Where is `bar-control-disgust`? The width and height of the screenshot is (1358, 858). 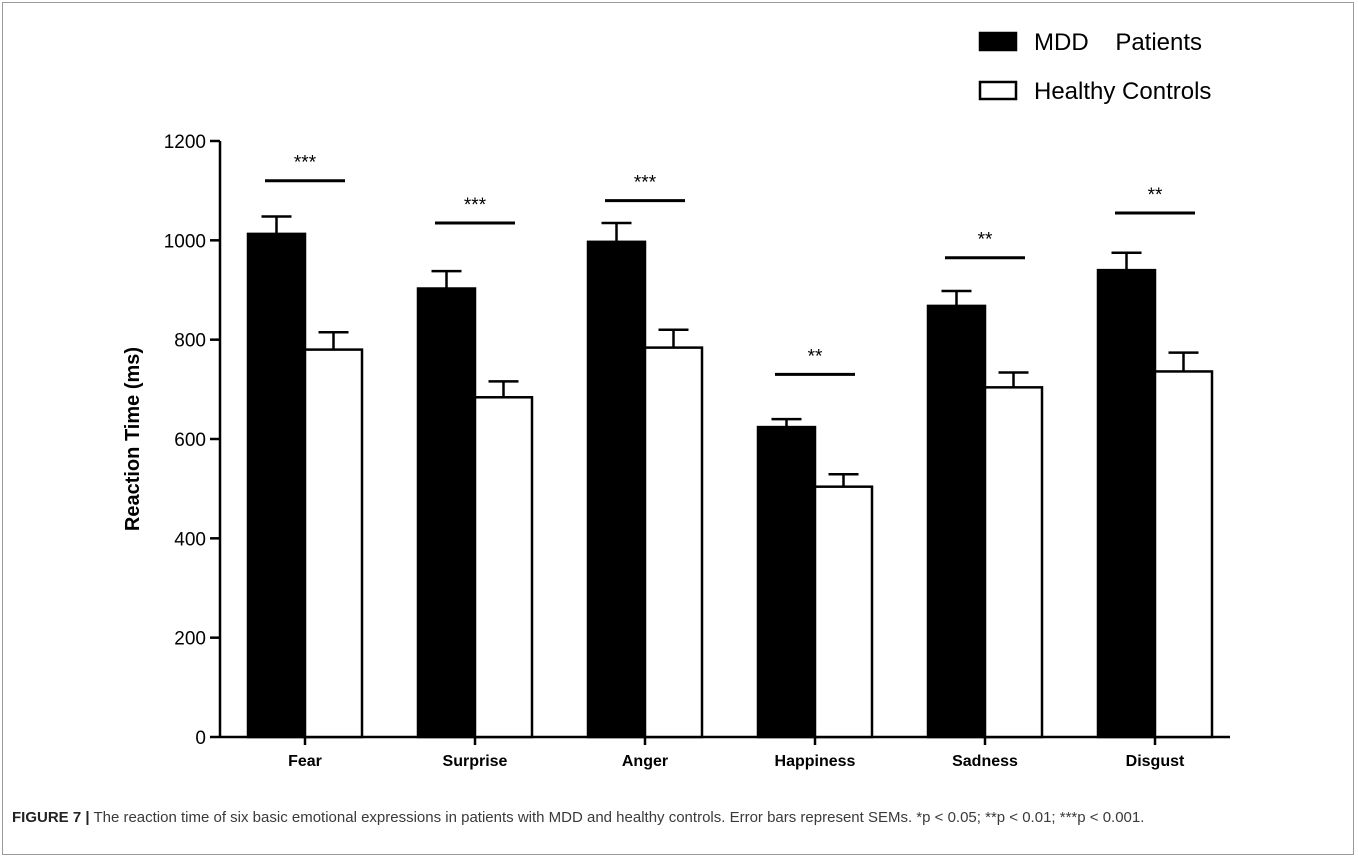
bar-control-disgust is located at coordinates (1183, 554).